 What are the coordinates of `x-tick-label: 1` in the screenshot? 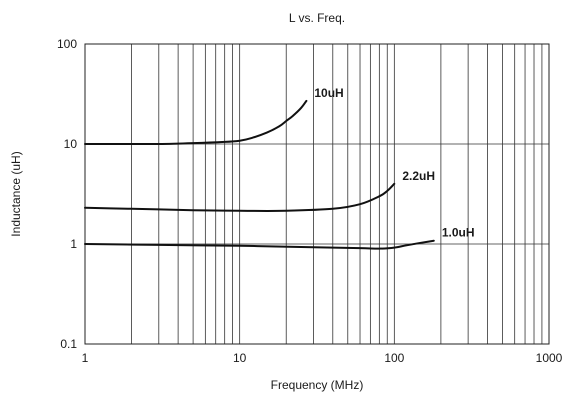 It's located at (85, 358).